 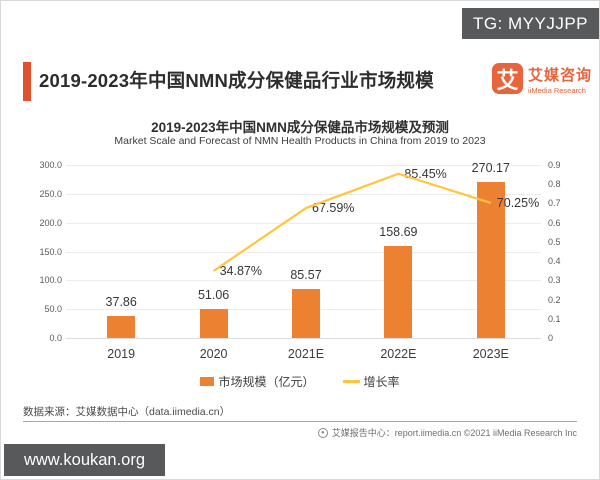 What do you see at coordinates (236, 80) in the screenshot?
I see `report-title: 2019-2023年中国NMN成分保健品行业市场规模` at bounding box center [236, 80].